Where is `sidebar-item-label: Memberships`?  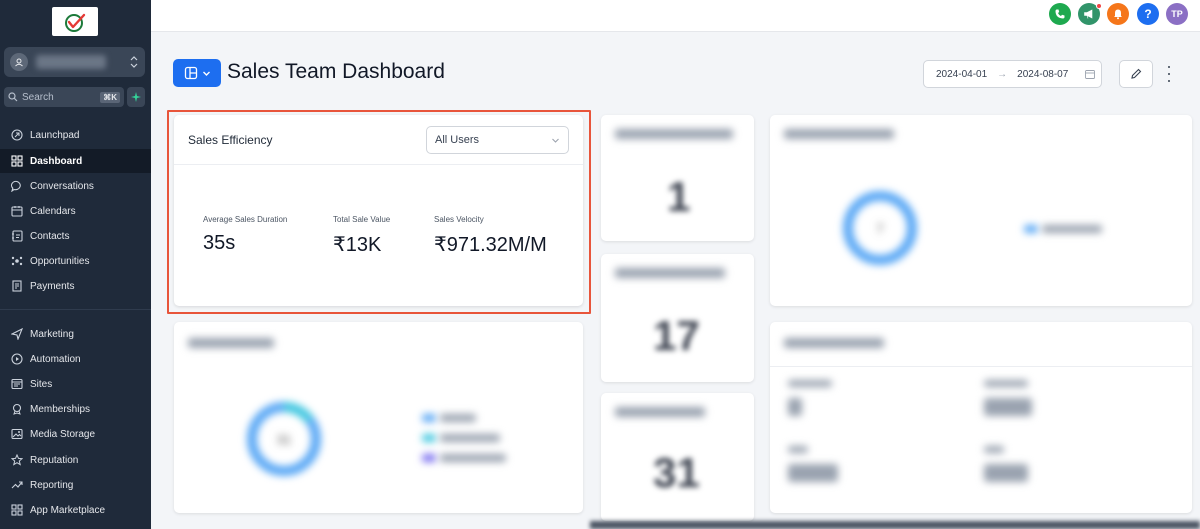 sidebar-item-label: Memberships is located at coordinates (60, 409).